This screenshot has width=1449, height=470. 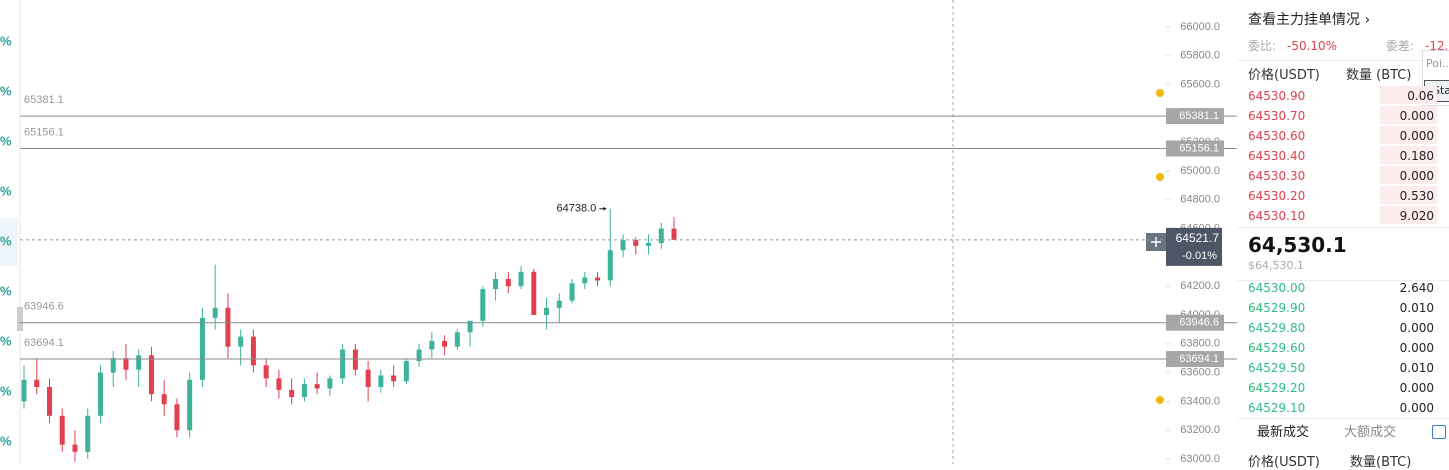 I want to click on ratio-label: 委比:, so click(x=1262, y=46).